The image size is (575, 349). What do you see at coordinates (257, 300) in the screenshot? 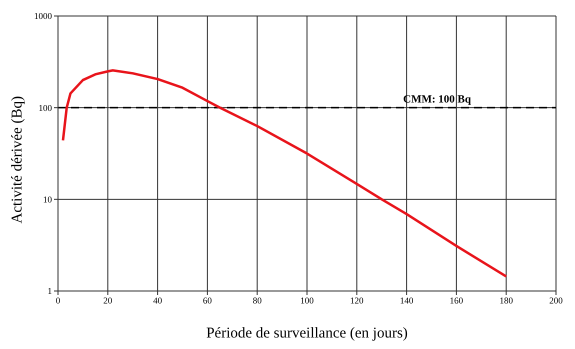
I see `x-tick-label: 80` at bounding box center [257, 300].